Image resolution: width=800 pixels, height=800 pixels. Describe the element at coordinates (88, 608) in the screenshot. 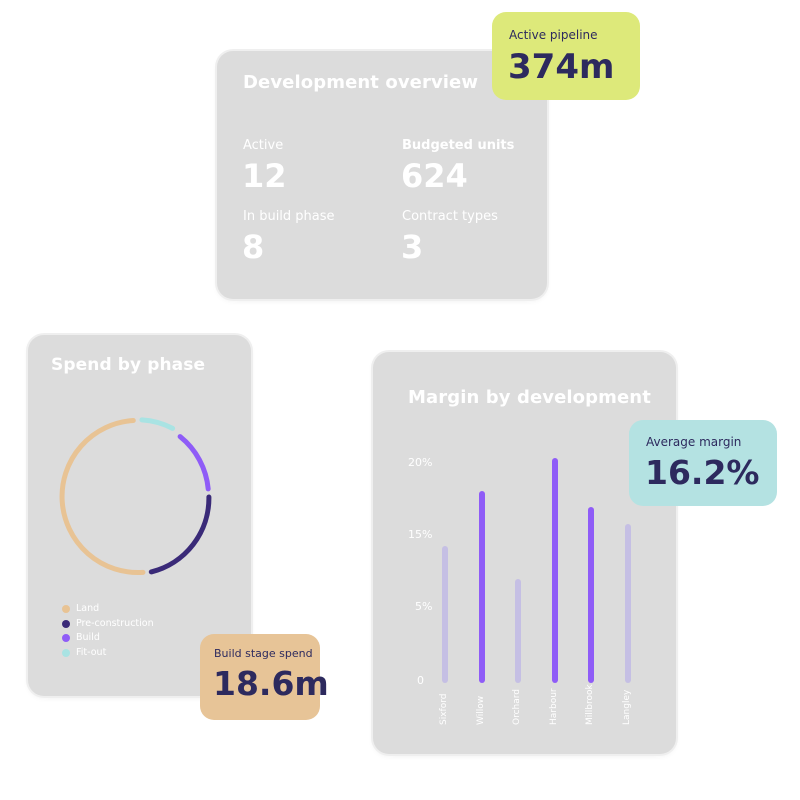

I see `legend-label-land: Land` at that location.